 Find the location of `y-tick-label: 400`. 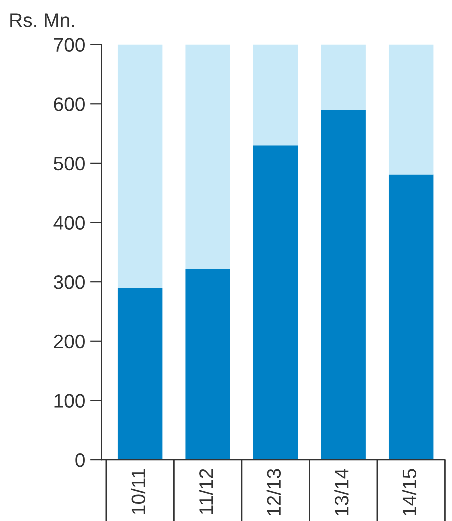

y-tick-label: 400 is located at coordinates (69, 223).